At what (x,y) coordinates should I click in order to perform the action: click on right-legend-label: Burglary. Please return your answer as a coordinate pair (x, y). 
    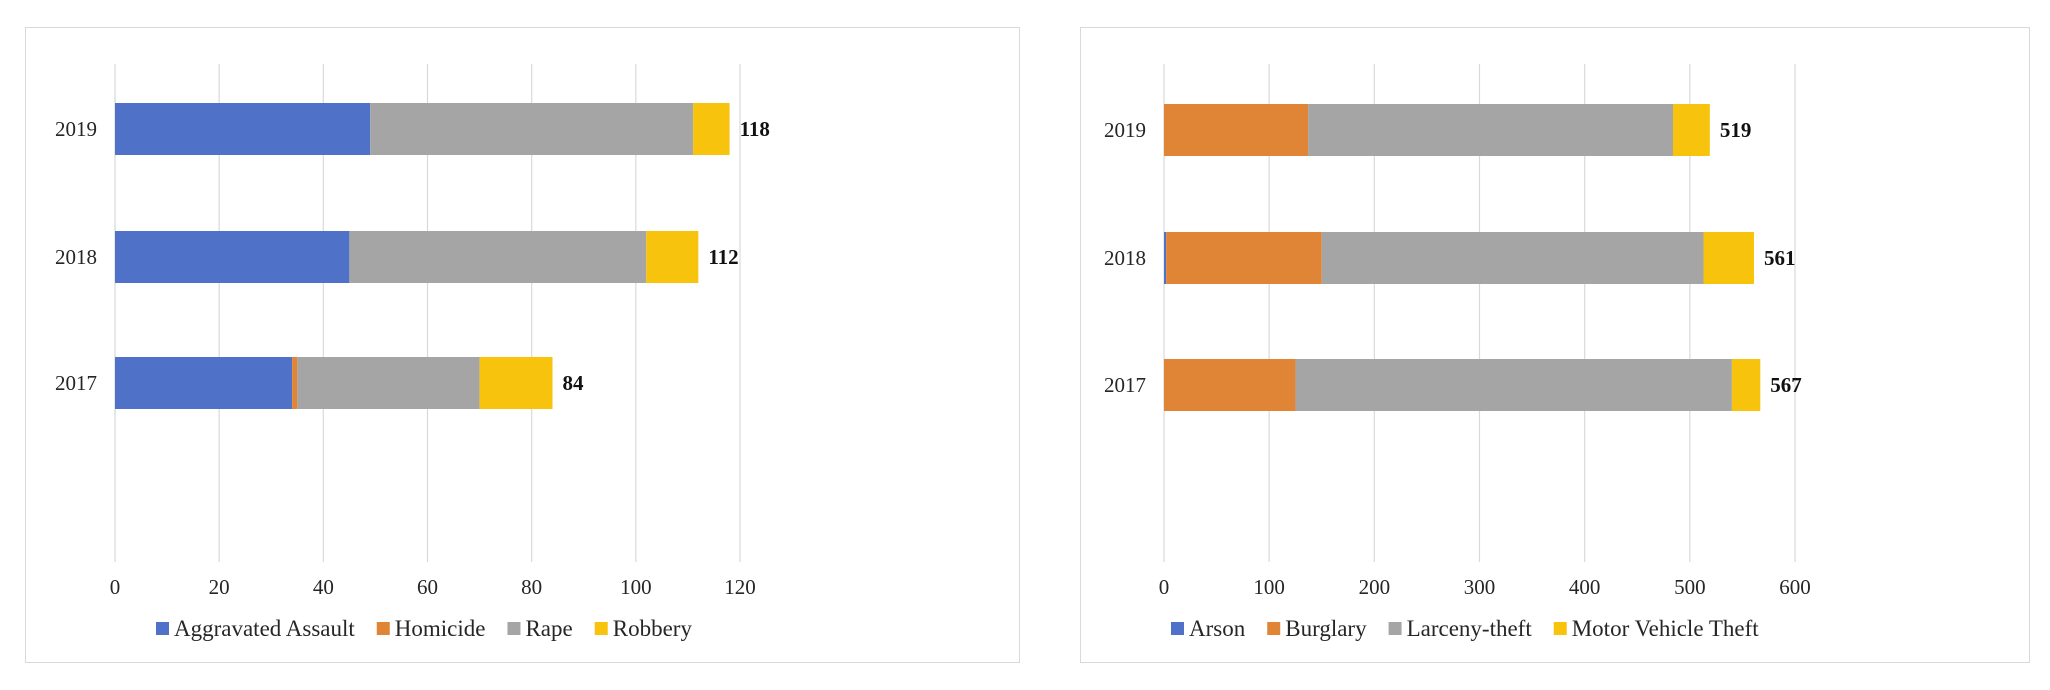
    Looking at the image, I should click on (1326, 628).